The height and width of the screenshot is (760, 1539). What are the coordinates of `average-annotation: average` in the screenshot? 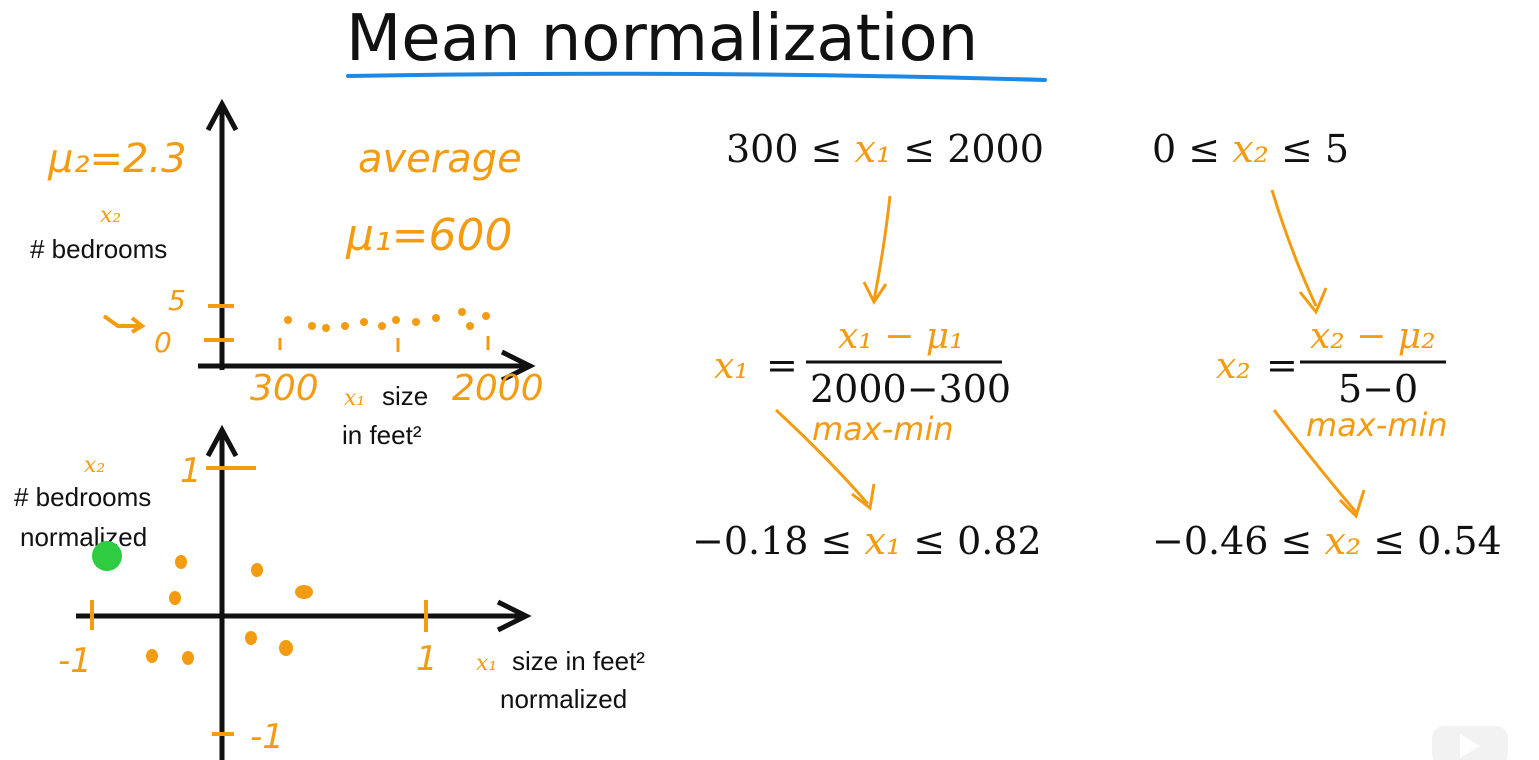 It's located at (440, 159).